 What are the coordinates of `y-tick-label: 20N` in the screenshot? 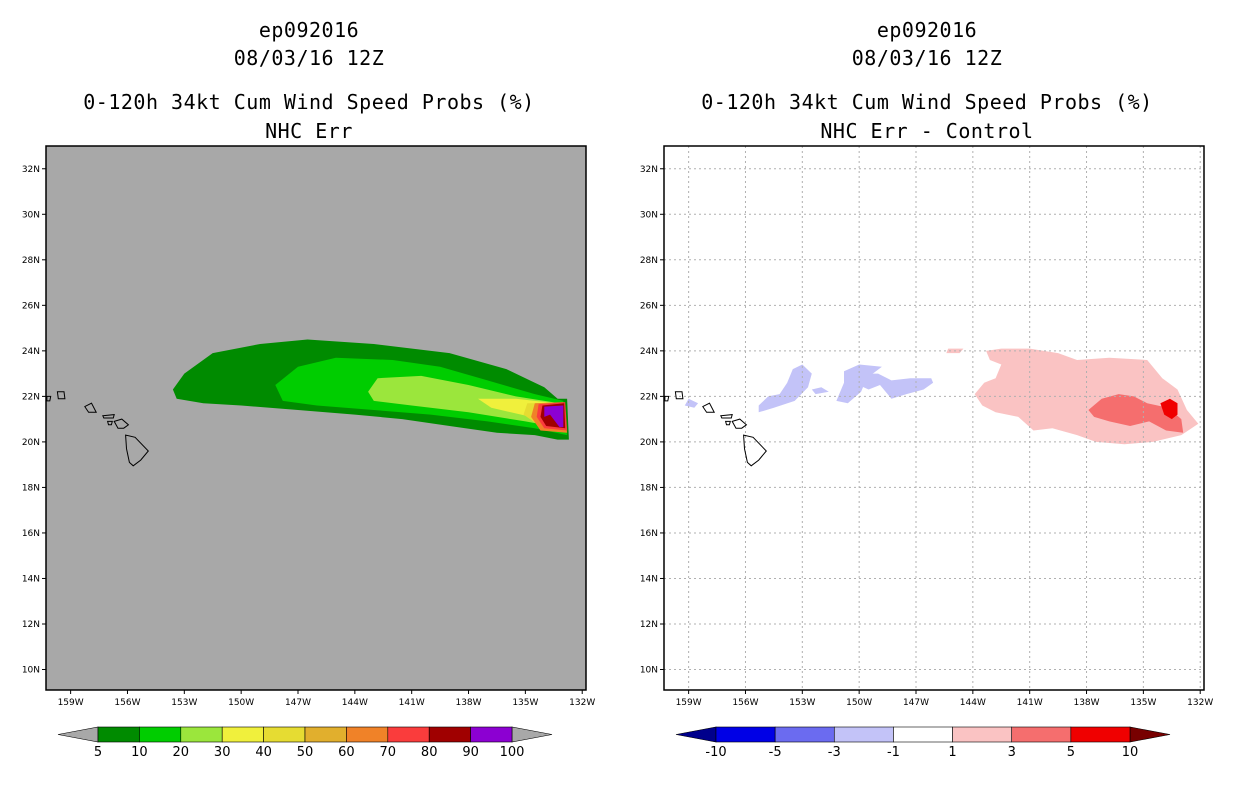 It's located at (649, 443).